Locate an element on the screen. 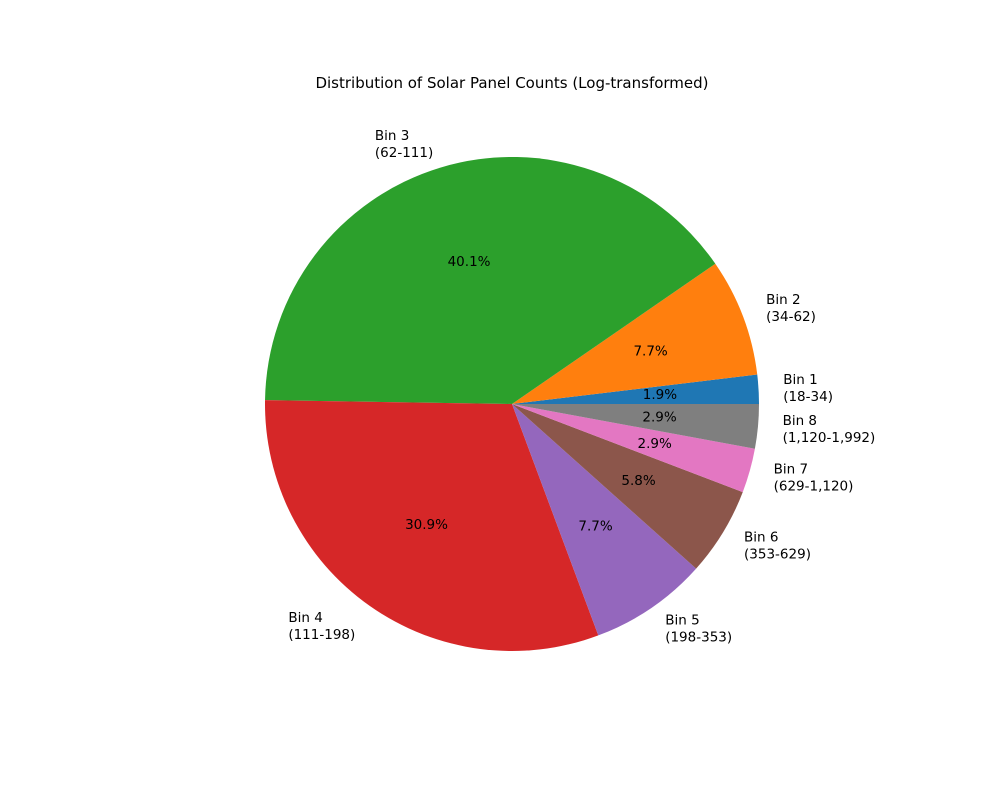 Image resolution: width=1000 pixels, height=800 pixels. pct-label-bin-5: 7.7% is located at coordinates (595, 526).